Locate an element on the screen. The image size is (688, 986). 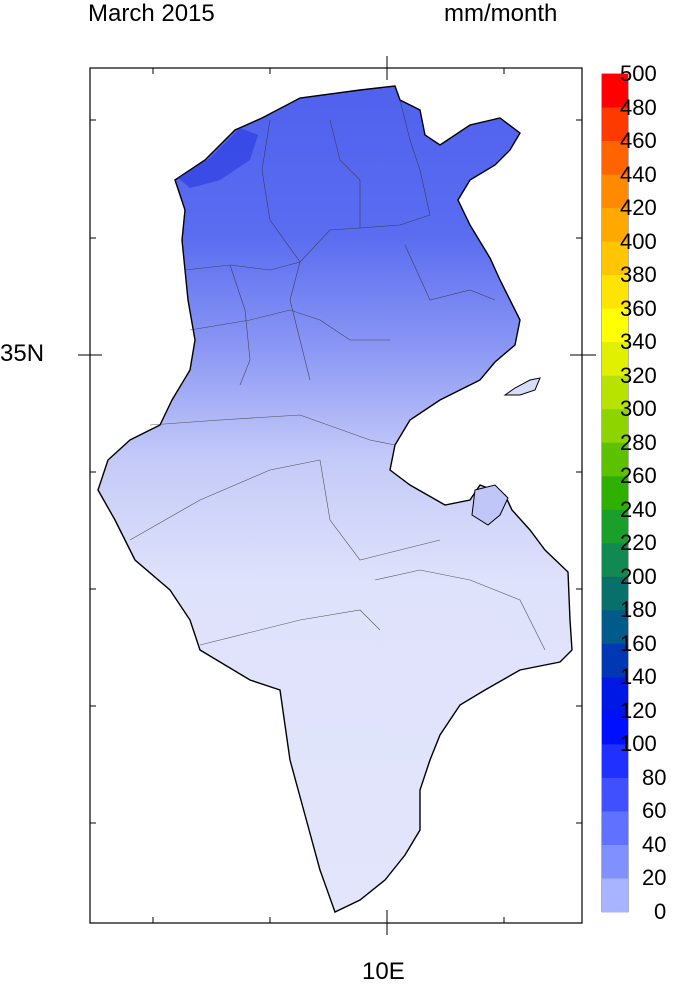
colorbar-tick-label: 480 is located at coordinates (638, 107).